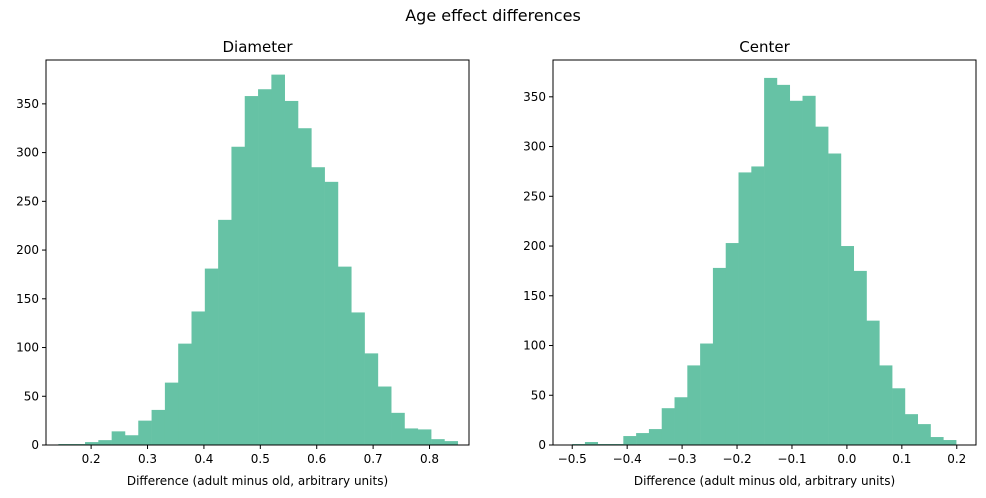 This screenshot has height=498, width=986. What do you see at coordinates (534, 97) in the screenshot?
I see `center-ytick-label: 350` at bounding box center [534, 97].